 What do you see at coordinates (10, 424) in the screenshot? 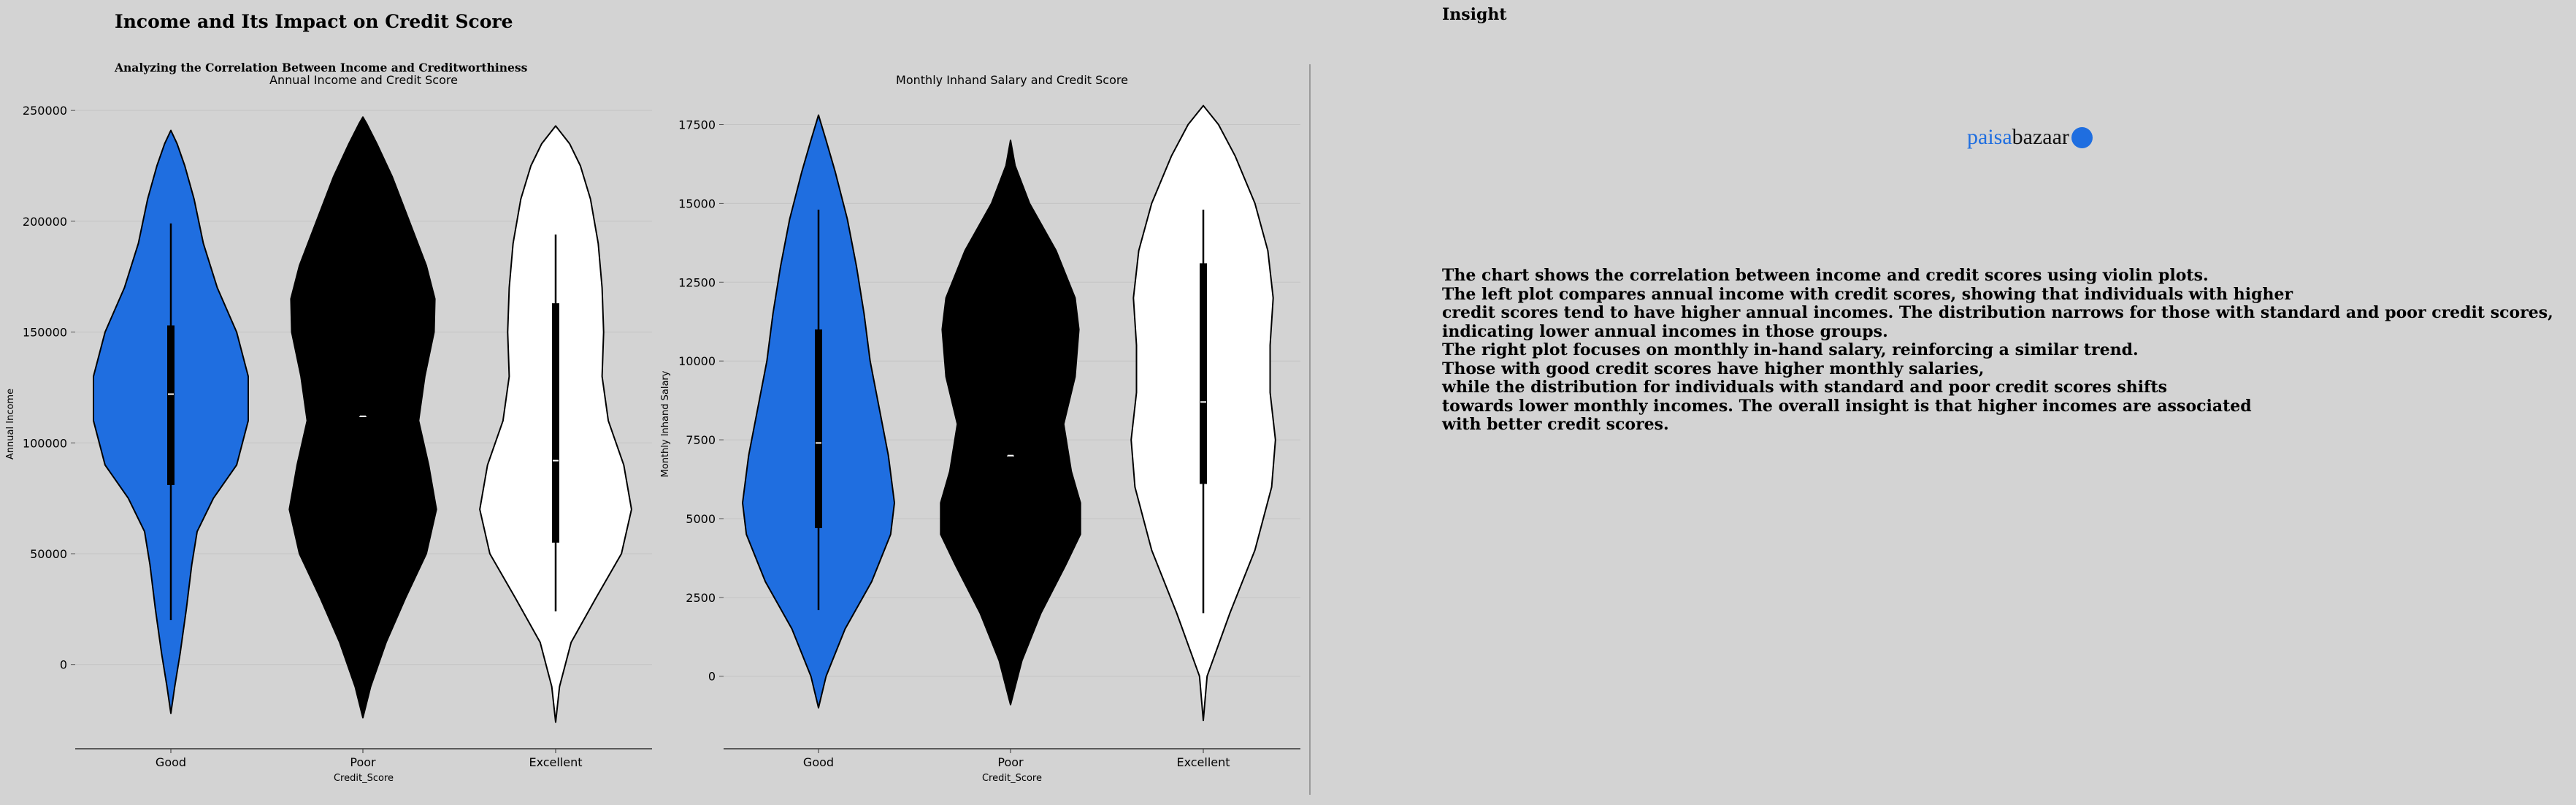
I see `y-axis-label: Annual Income` at bounding box center [10, 424].